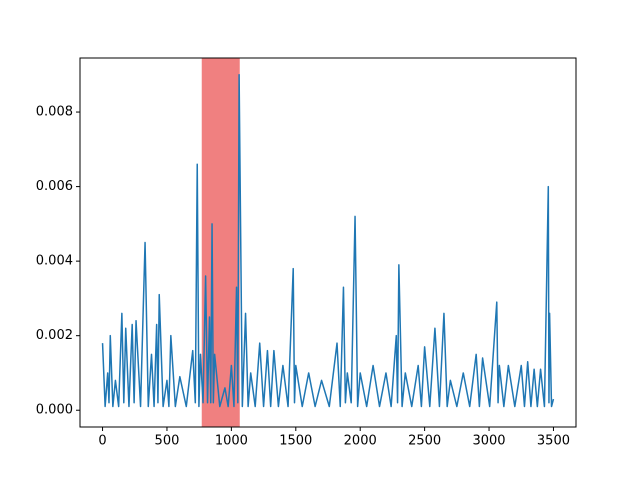 This screenshot has height=484, width=640. Describe the element at coordinates (54, 112) in the screenshot. I see `y-tick-label: 0.008` at that location.